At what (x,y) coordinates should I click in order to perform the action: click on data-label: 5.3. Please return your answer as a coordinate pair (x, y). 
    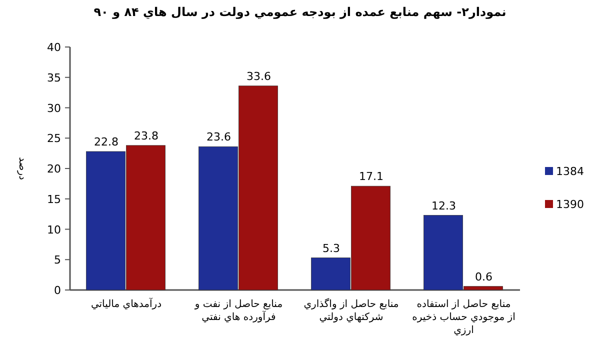
    Looking at the image, I should click on (331, 248).